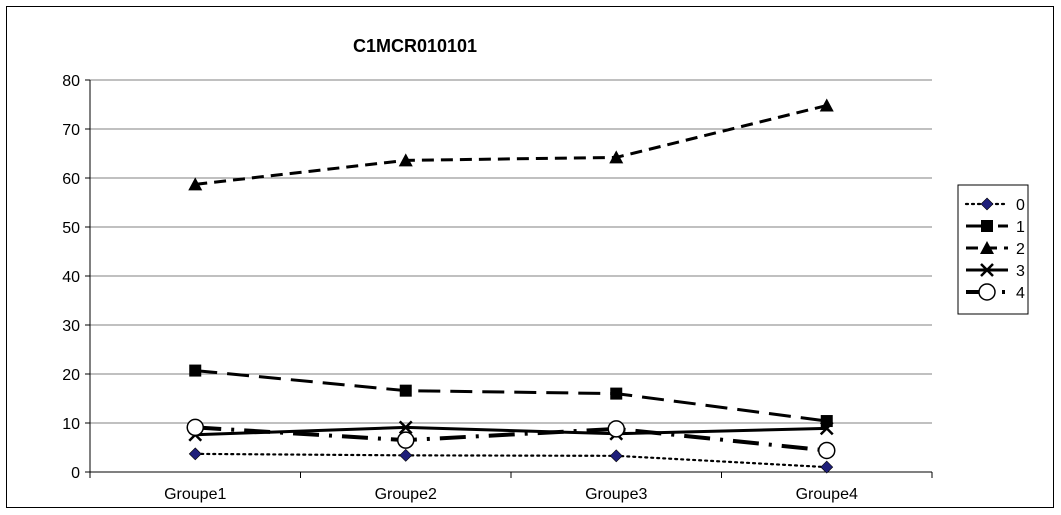  What do you see at coordinates (71, 179) in the screenshot?
I see `y-tick-label: 60` at bounding box center [71, 179].